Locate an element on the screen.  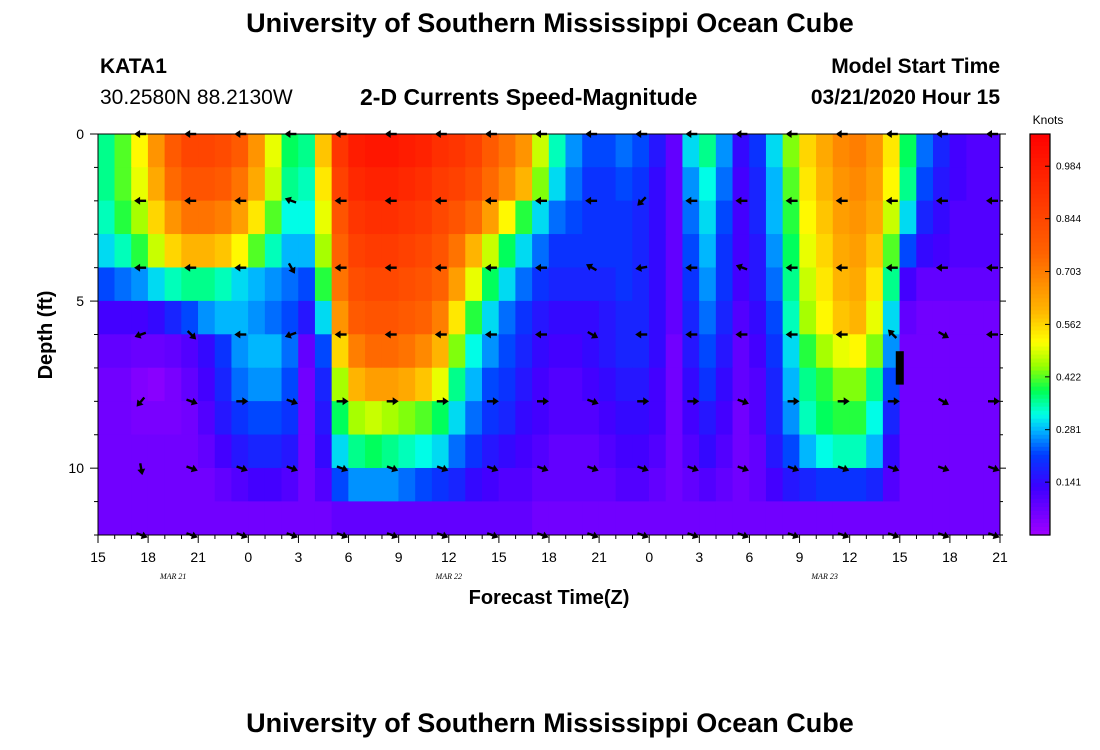
x-tick-label: 21 is located at coordinates (599, 557).